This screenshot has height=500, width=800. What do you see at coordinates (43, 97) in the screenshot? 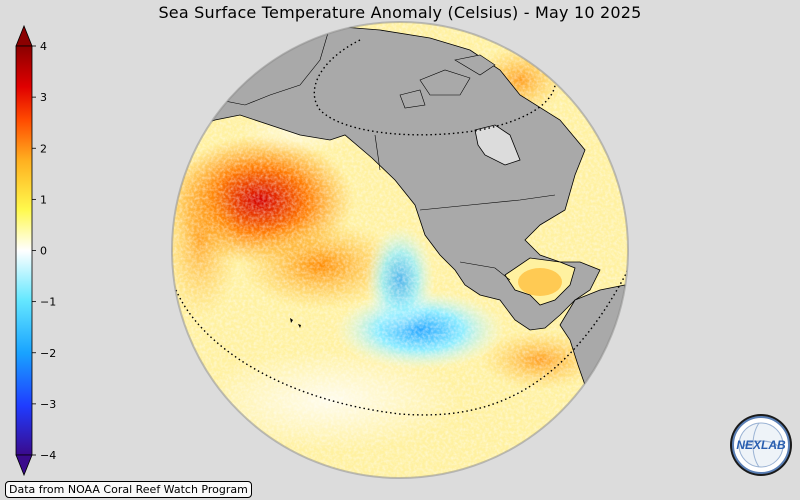
I see `colorbar-tick-label: 3` at bounding box center [43, 97].